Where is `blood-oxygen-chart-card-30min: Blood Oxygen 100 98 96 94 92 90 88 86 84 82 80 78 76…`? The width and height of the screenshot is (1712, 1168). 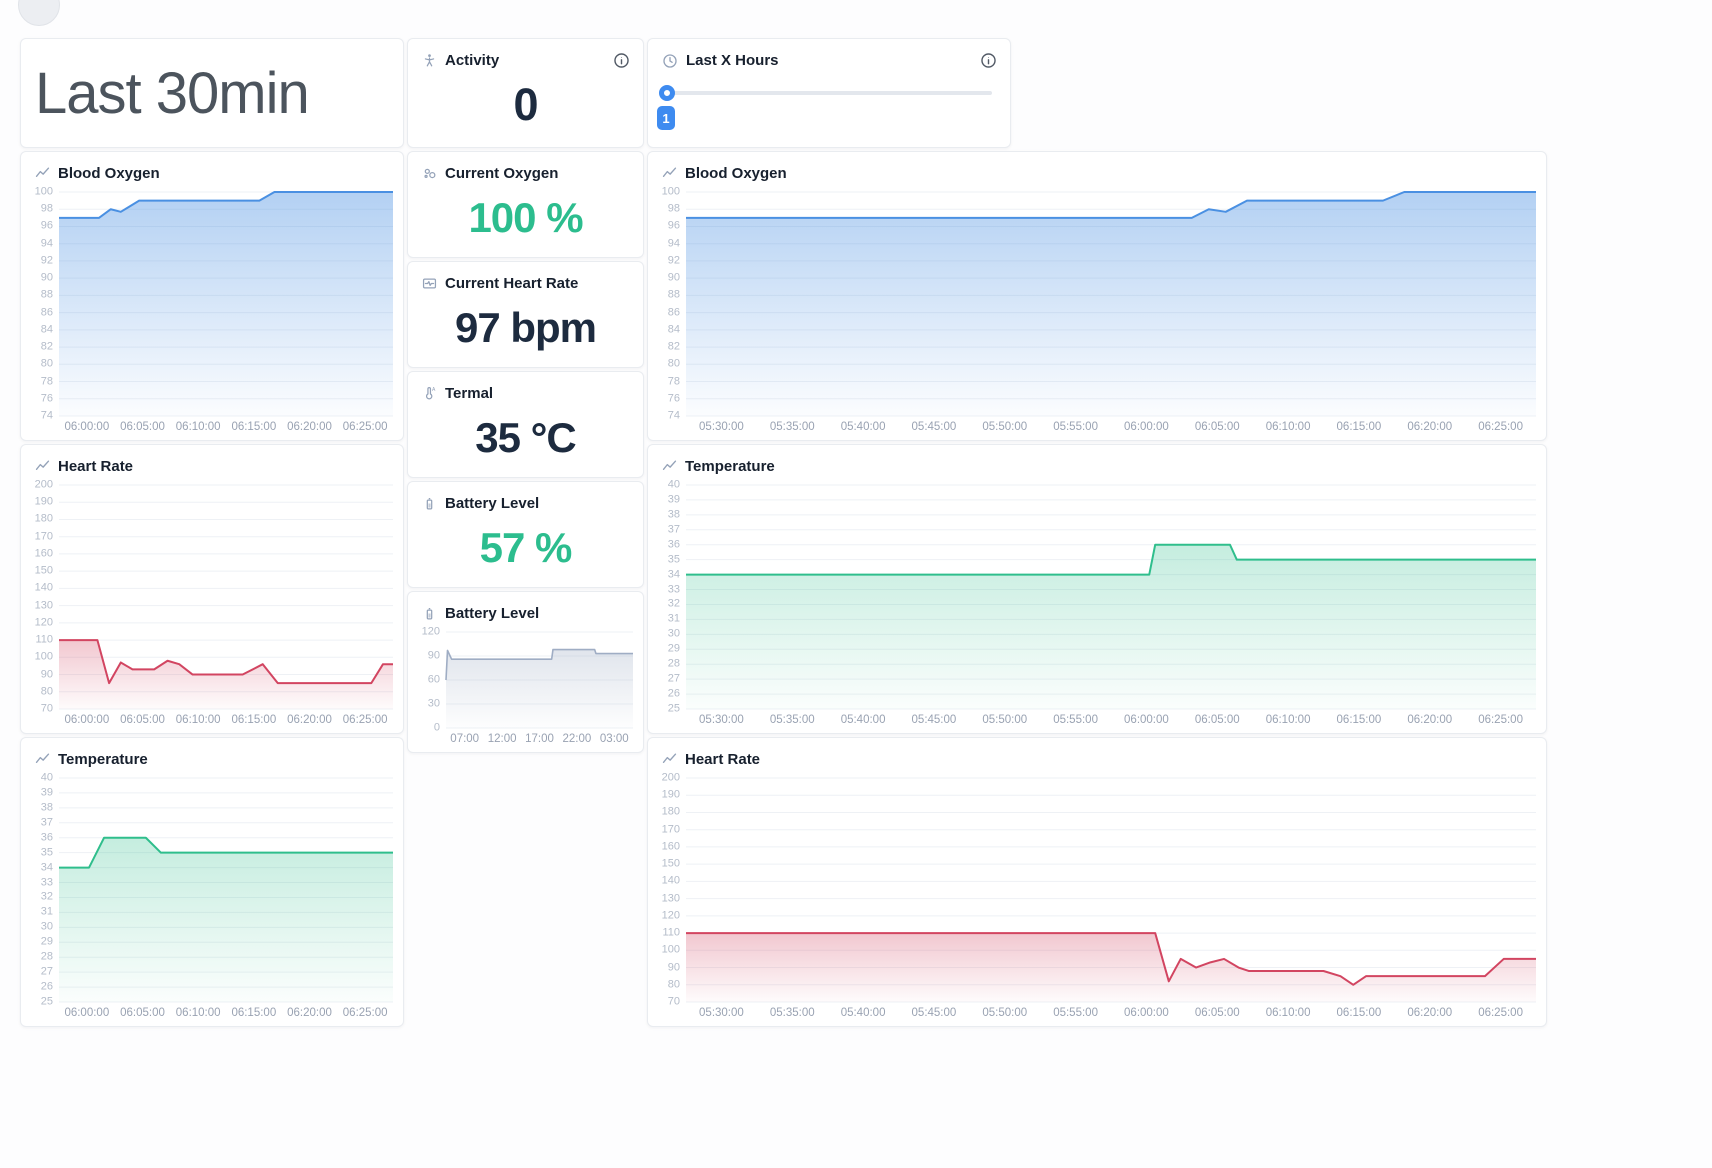
blood-oxygen-chart-card-30min: Blood Oxygen 100 98 96 94 92 90 88 86 84 82 80 78 76… is located at coordinates (212, 296).